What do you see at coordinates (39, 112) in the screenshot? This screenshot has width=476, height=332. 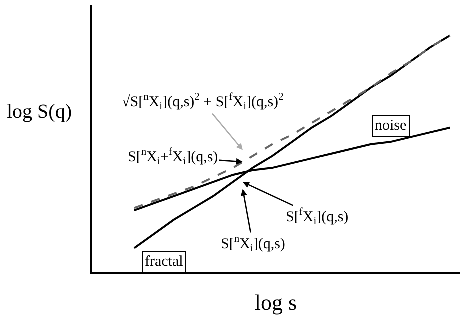 I see `y-axis-title: log S(q)` at bounding box center [39, 112].